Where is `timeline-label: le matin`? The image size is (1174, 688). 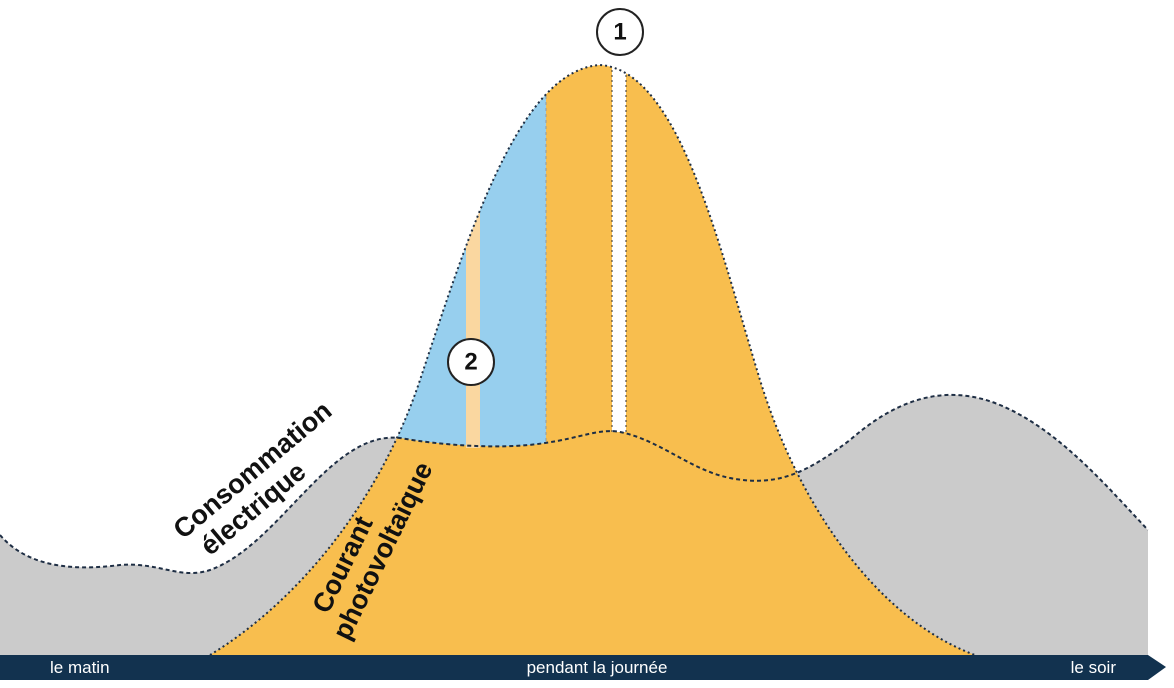 timeline-label: le matin is located at coordinates (80, 667).